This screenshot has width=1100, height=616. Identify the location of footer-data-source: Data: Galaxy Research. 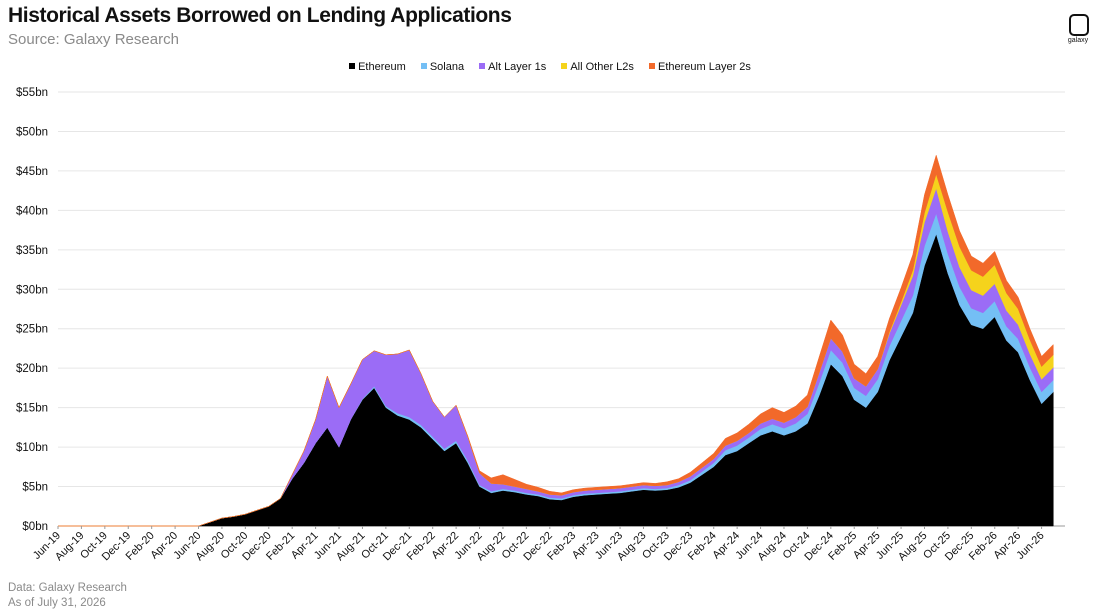
(67, 588).